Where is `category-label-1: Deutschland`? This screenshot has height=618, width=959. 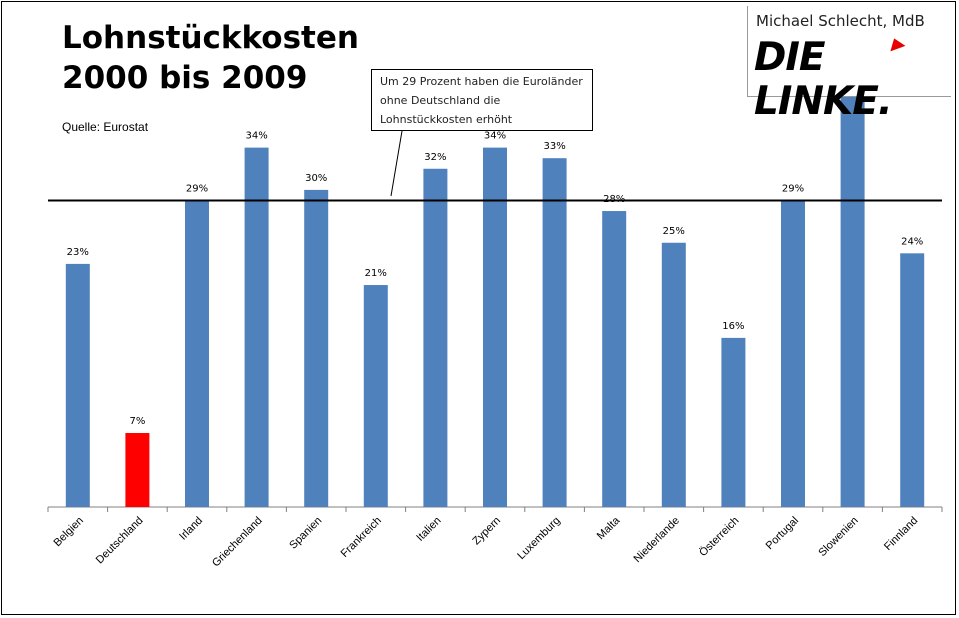 category-label-1: Deutschland is located at coordinates (120, 541).